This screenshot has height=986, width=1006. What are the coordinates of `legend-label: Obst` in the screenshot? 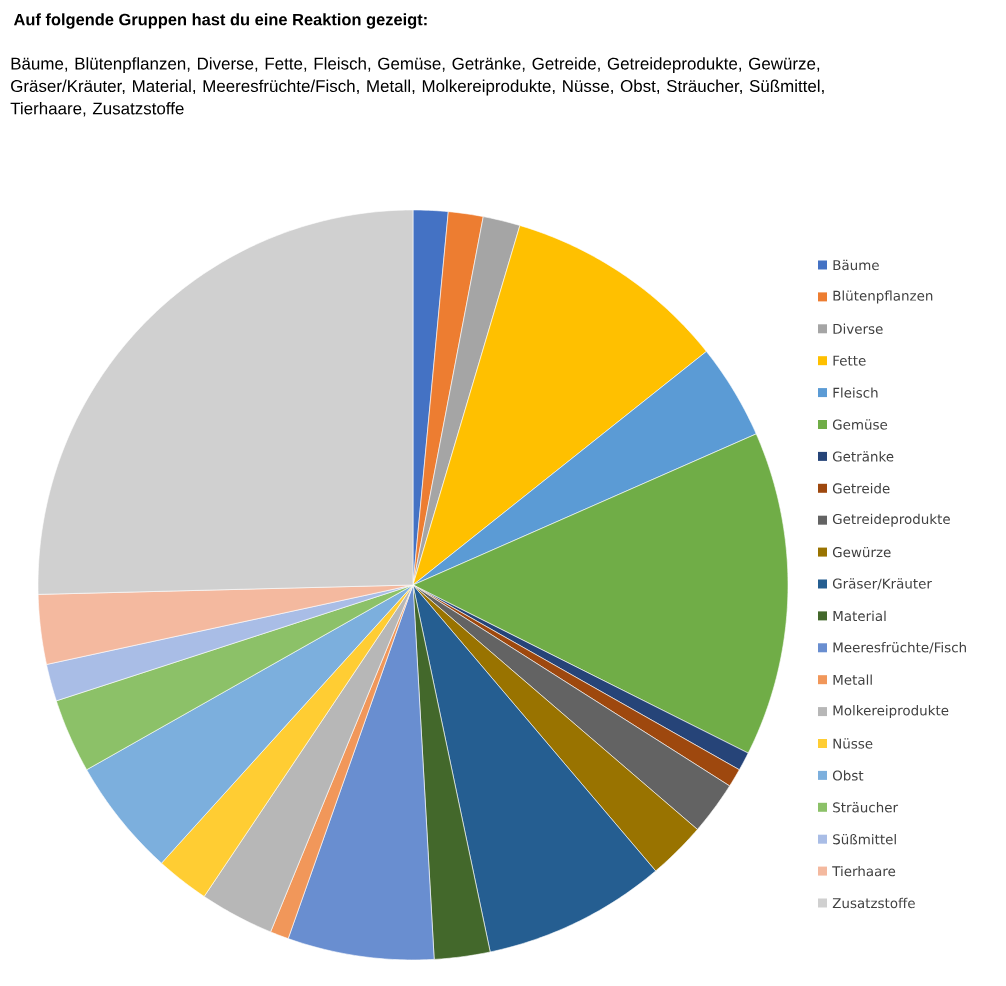 It's located at (848, 775).